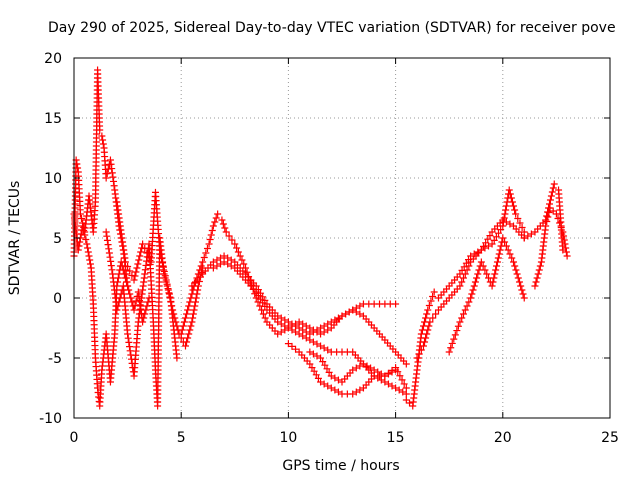  I want to click on y-tick-label: -5, so click(55, 359).